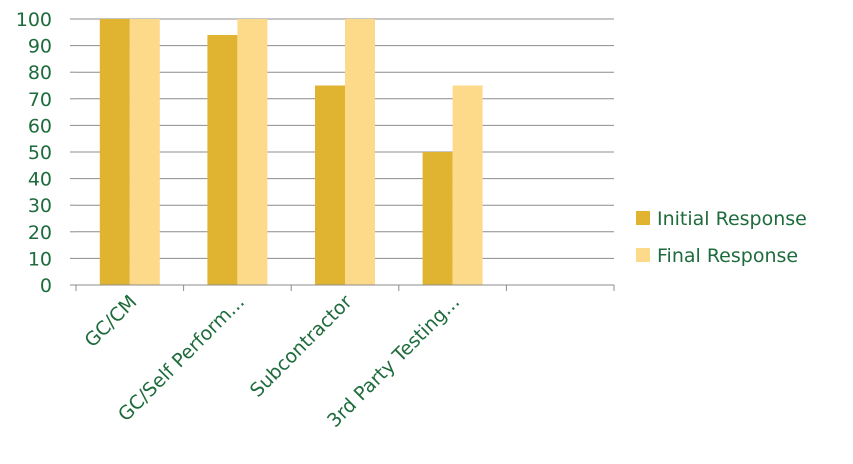  I want to click on legend-label-final-response: Final Response, so click(727, 256).